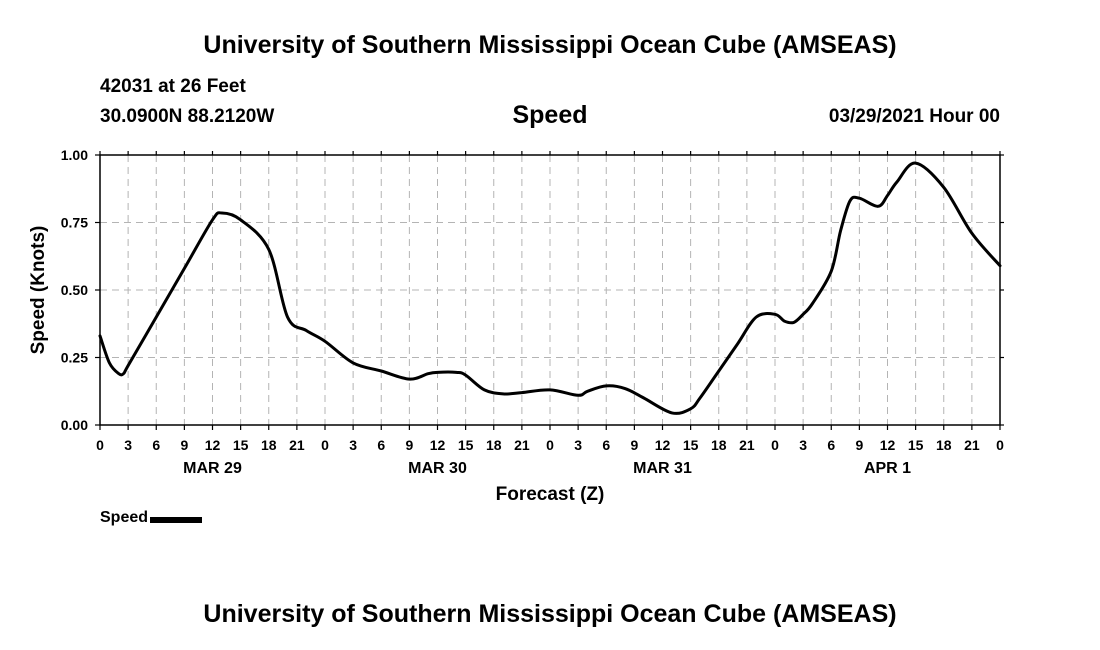 The height and width of the screenshot is (650, 1100). Describe the element at coordinates (74, 358) in the screenshot. I see `y-tick-label: 0.25` at that location.